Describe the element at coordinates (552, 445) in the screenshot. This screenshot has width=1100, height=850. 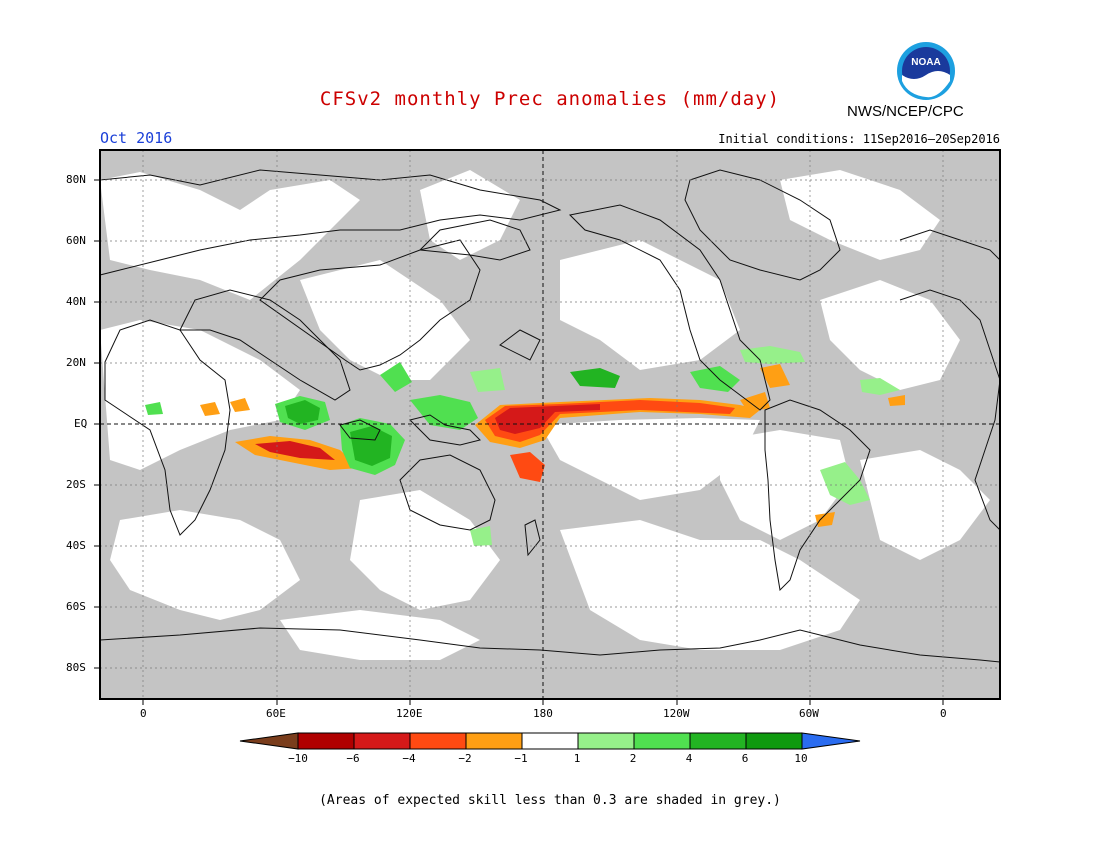
I see `dry-anomaly-areas` at that location.